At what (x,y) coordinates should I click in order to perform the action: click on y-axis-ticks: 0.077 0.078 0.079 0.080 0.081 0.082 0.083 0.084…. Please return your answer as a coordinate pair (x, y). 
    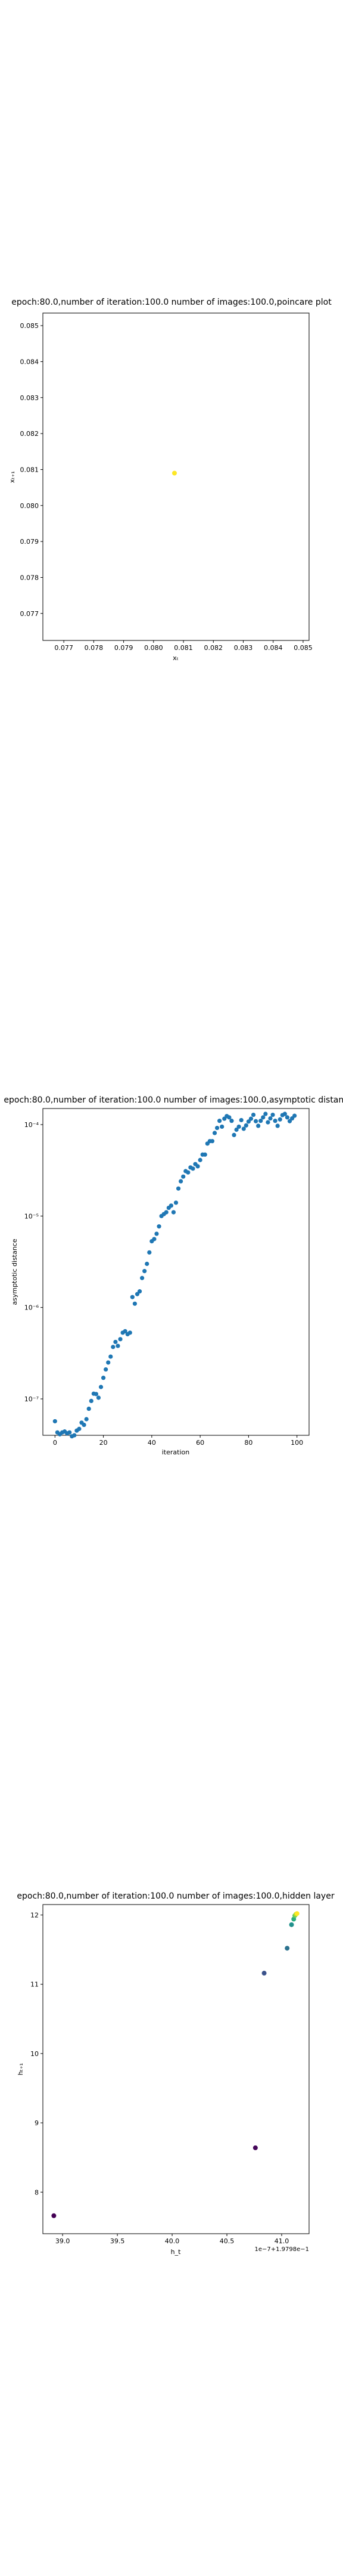
    Looking at the image, I should click on (32, 470).